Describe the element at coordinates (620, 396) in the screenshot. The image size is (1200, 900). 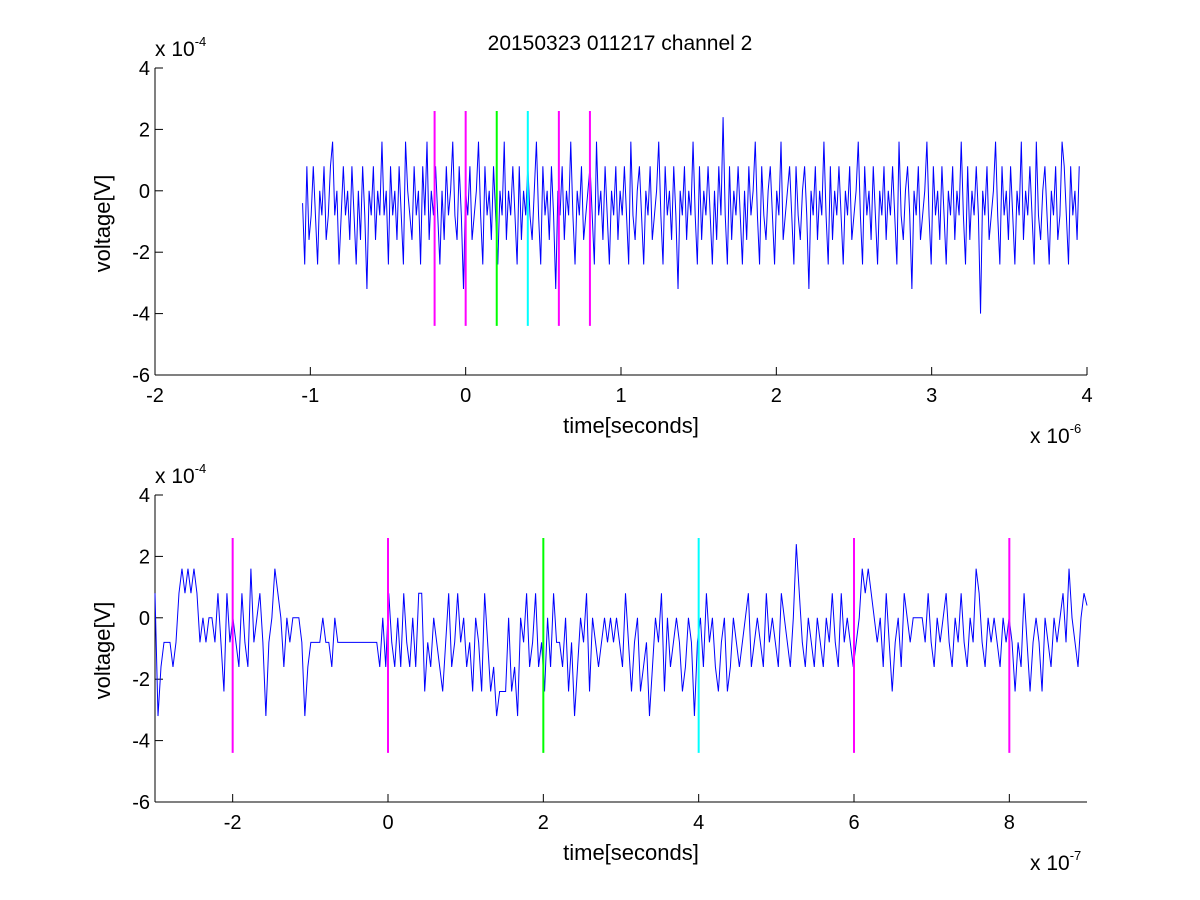
I see `x-tick-label: 1` at that location.